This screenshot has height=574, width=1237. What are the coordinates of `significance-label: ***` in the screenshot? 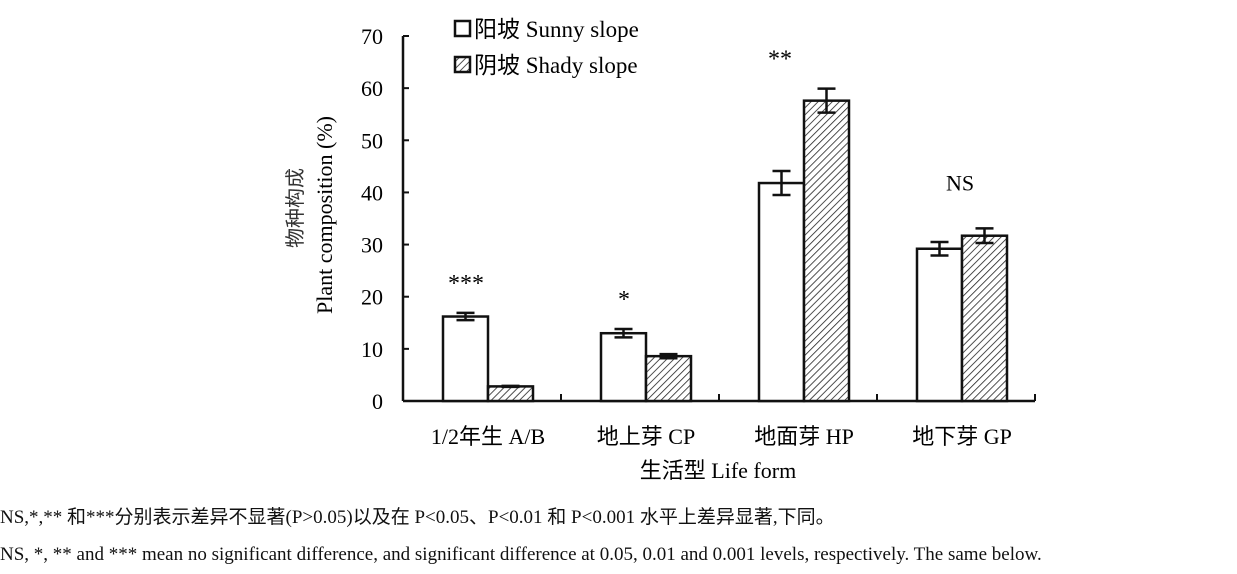 It's located at (466, 284).